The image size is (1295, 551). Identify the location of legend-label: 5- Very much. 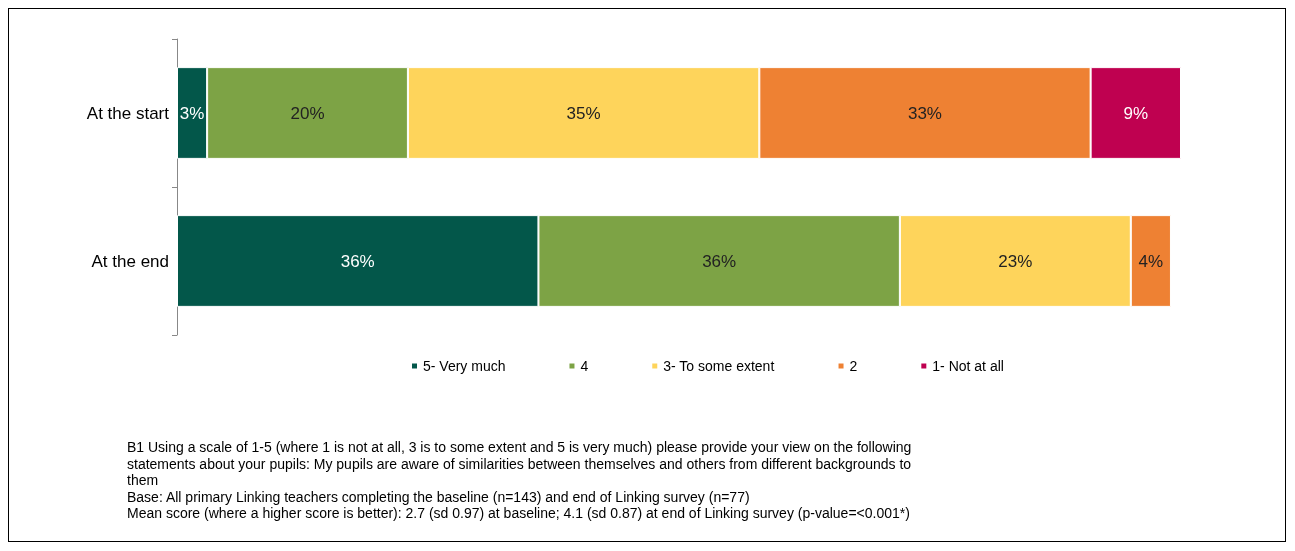
(464, 366).